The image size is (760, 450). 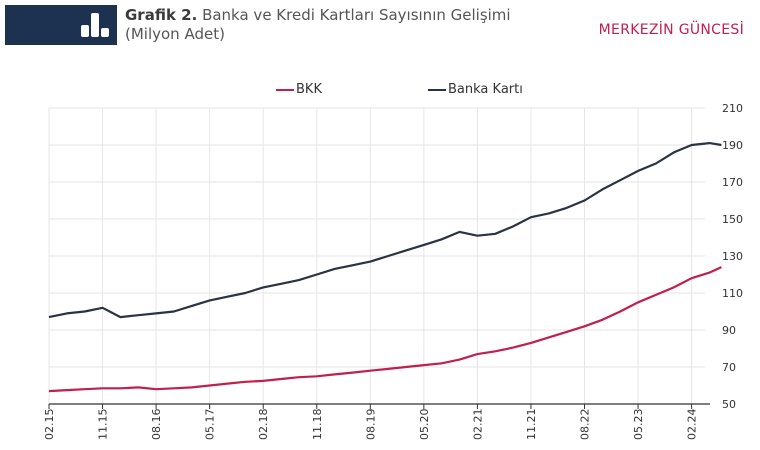 I want to click on legend-item-banka-karti: Banka Kartı, so click(x=475, y=89).